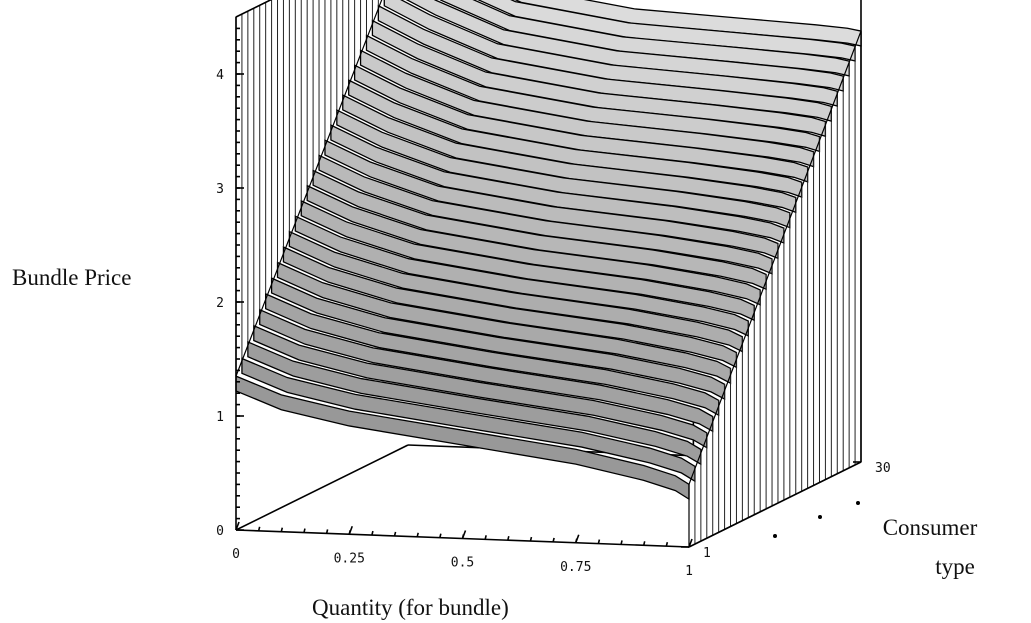 This screenshot has height=623, width=1031. What do you see at coordinates (322, 487) in the screenshot?
I see `box-edge-floor-left` at bounding box center [322, 487].